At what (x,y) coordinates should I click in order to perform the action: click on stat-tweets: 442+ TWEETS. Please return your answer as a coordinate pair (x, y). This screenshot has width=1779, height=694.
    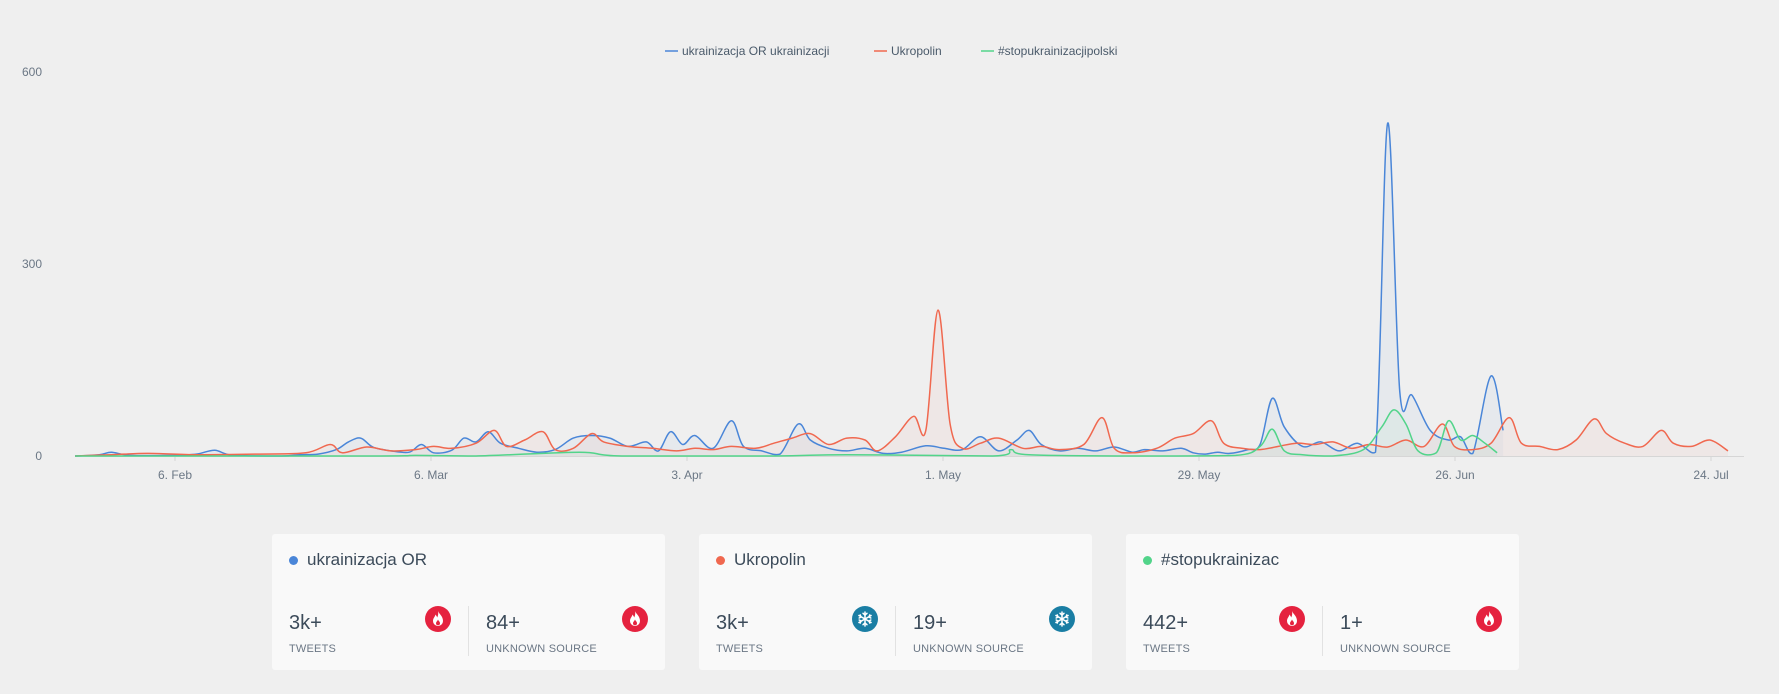
    Looking at the image, I should click on (1232, 631).